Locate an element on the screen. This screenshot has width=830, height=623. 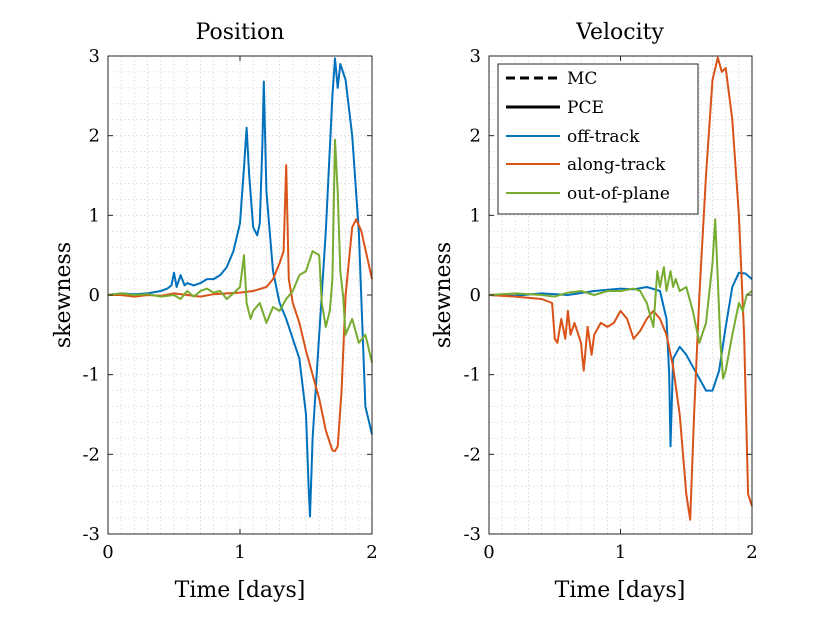
velocity-ytick-label: 0 is located at coordinates (475, 295).